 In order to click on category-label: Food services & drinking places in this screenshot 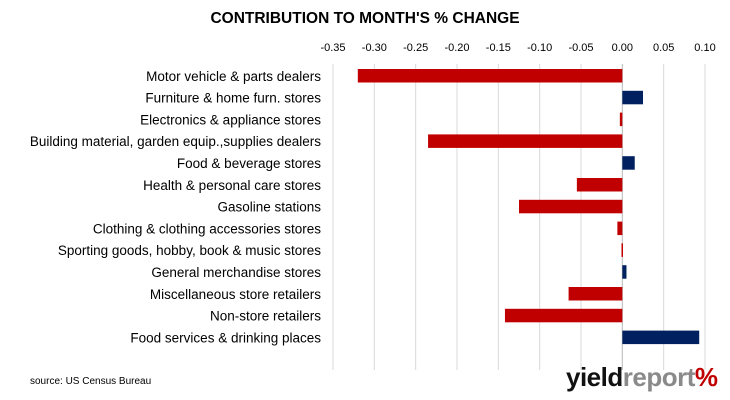, I will do `click(225, 337)`.